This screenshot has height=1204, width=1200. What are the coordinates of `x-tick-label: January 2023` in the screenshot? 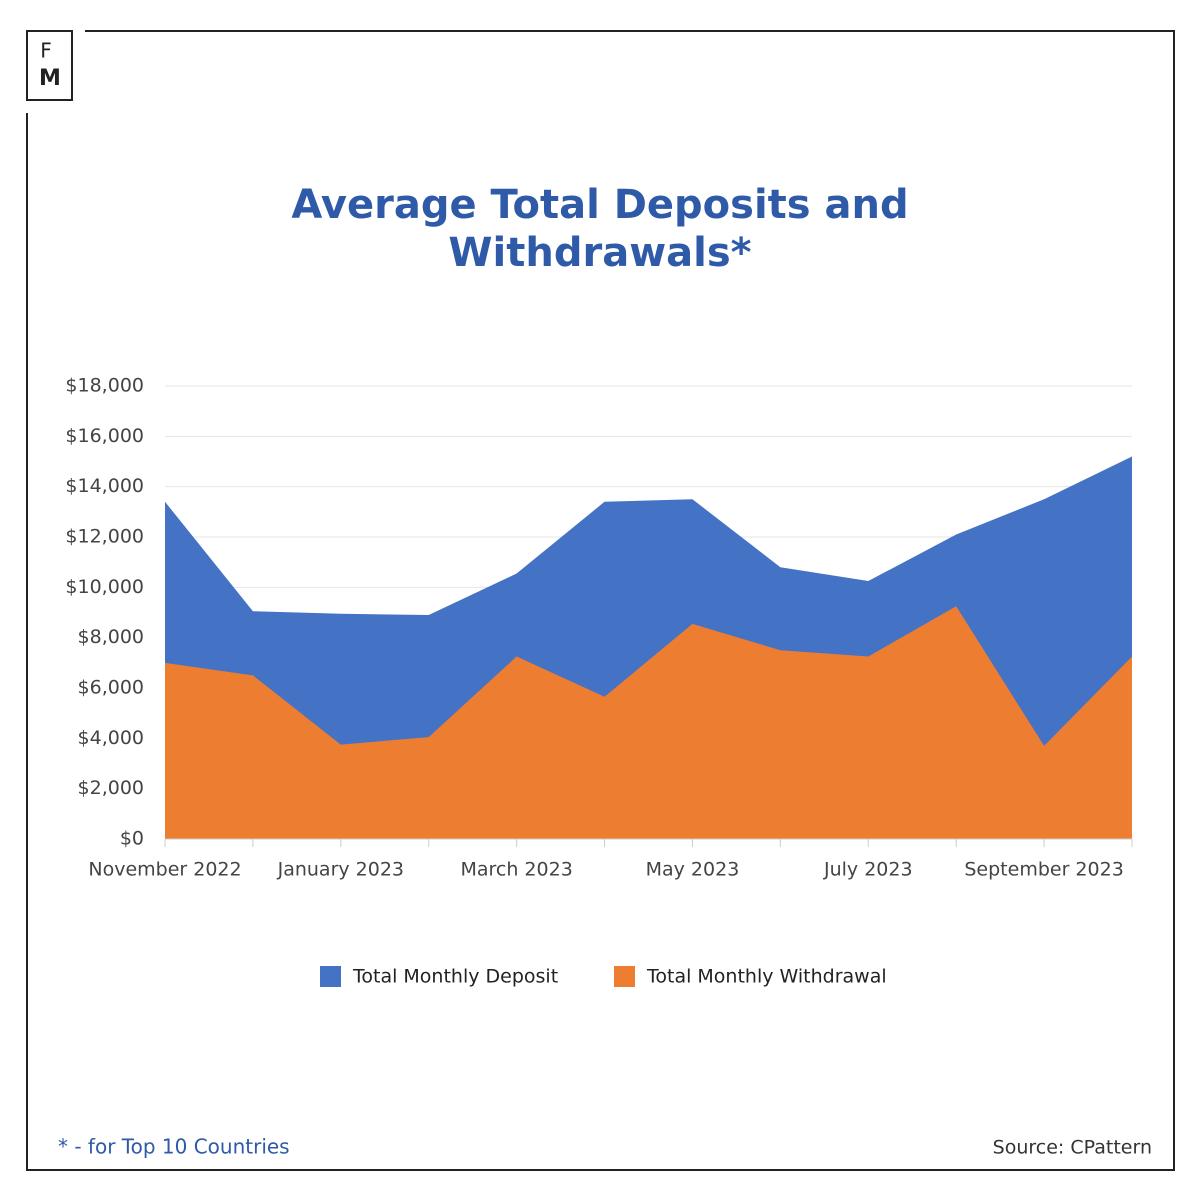 It's located at (340, 870).